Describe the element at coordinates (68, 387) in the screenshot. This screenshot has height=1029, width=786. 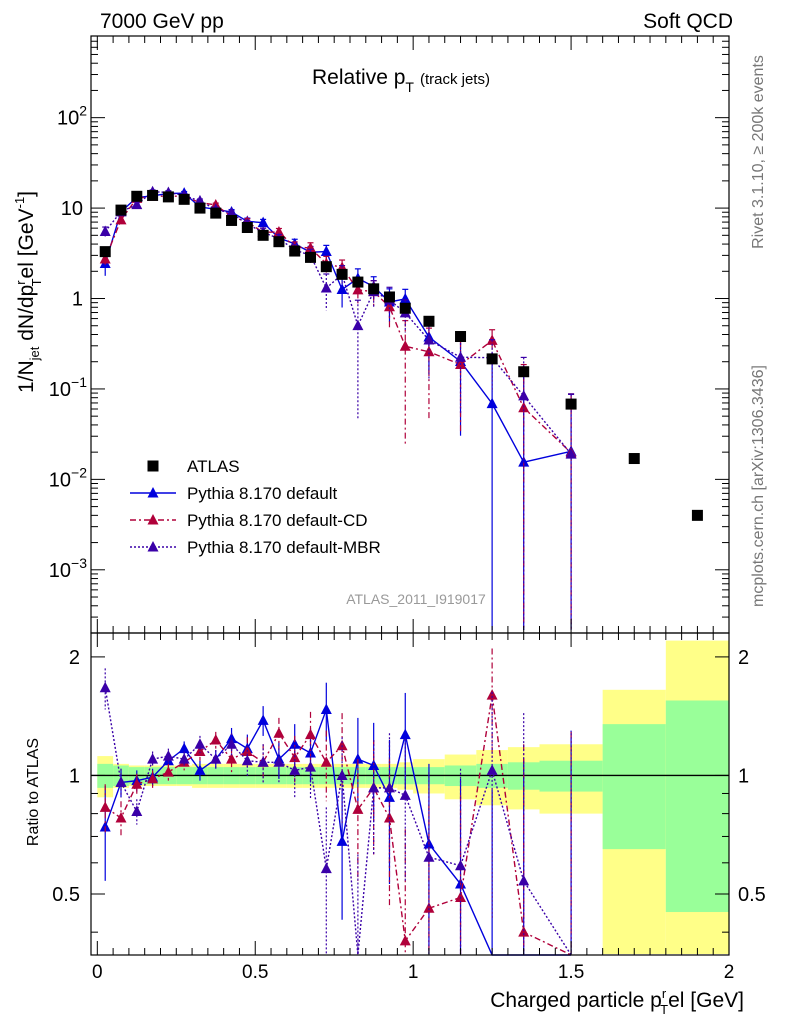
I see `y-tick-label: 10⁻¹` at that location.